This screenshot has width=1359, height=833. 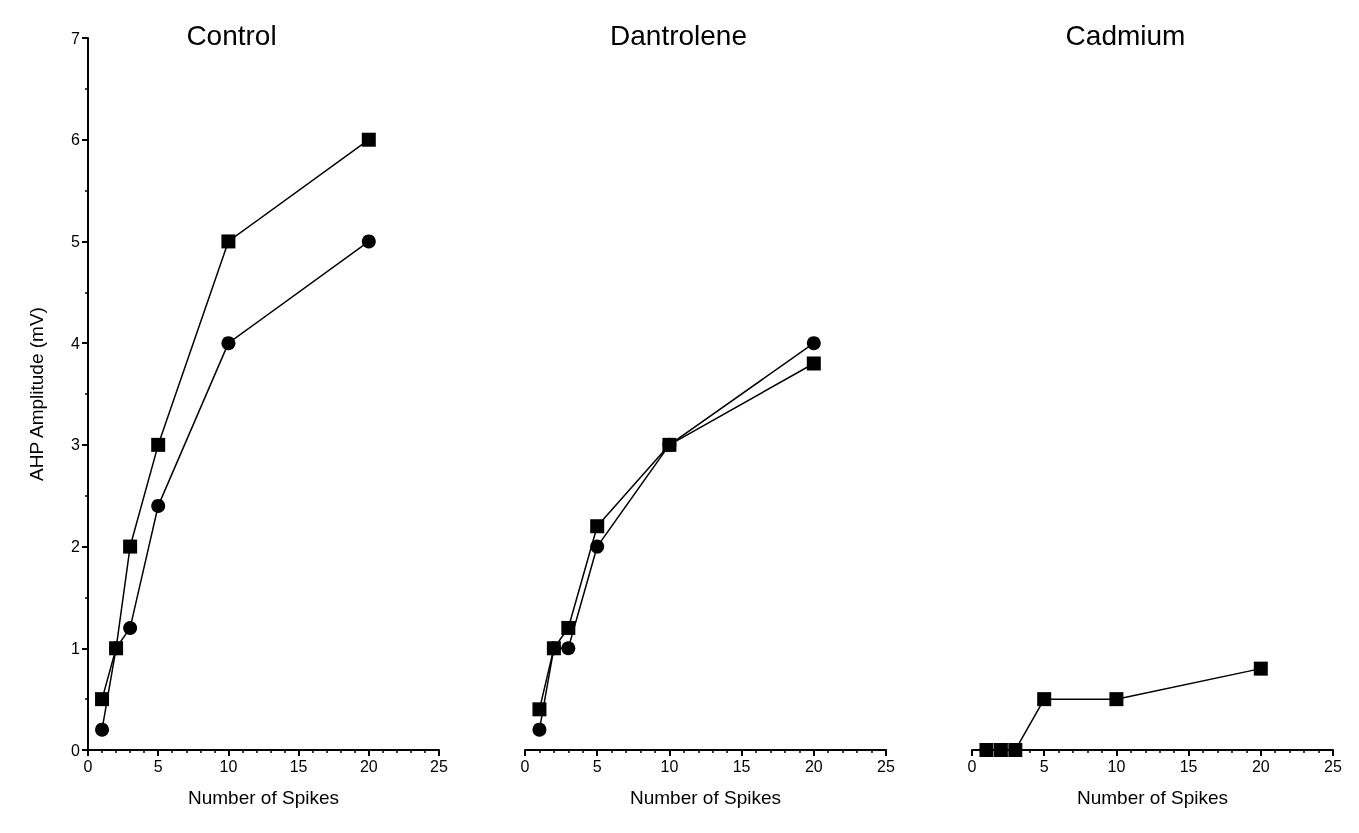 What do you see at coordinates (76, 445) in the screenshot?
I see `y-tick-label: 3` at bounding box center [76, 445].